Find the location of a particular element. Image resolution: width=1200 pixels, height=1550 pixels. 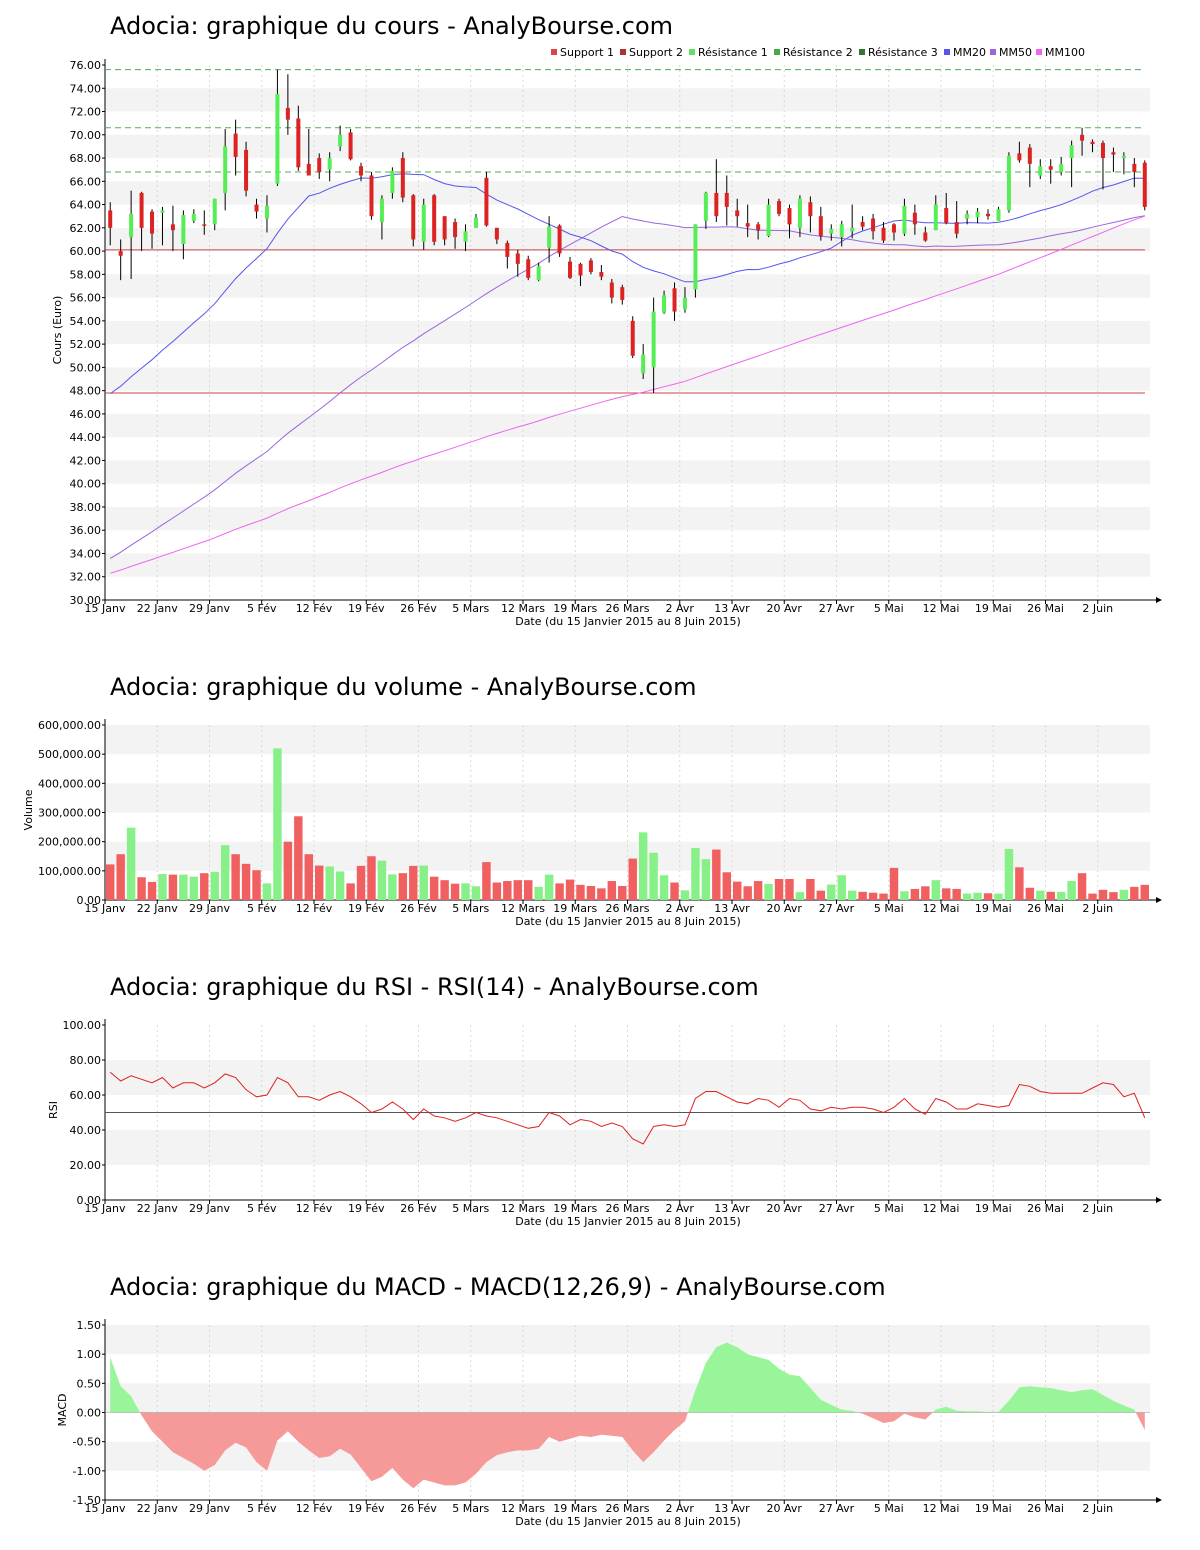

price-y-tick-label: 56.00 is located at coordinates (86, 298).